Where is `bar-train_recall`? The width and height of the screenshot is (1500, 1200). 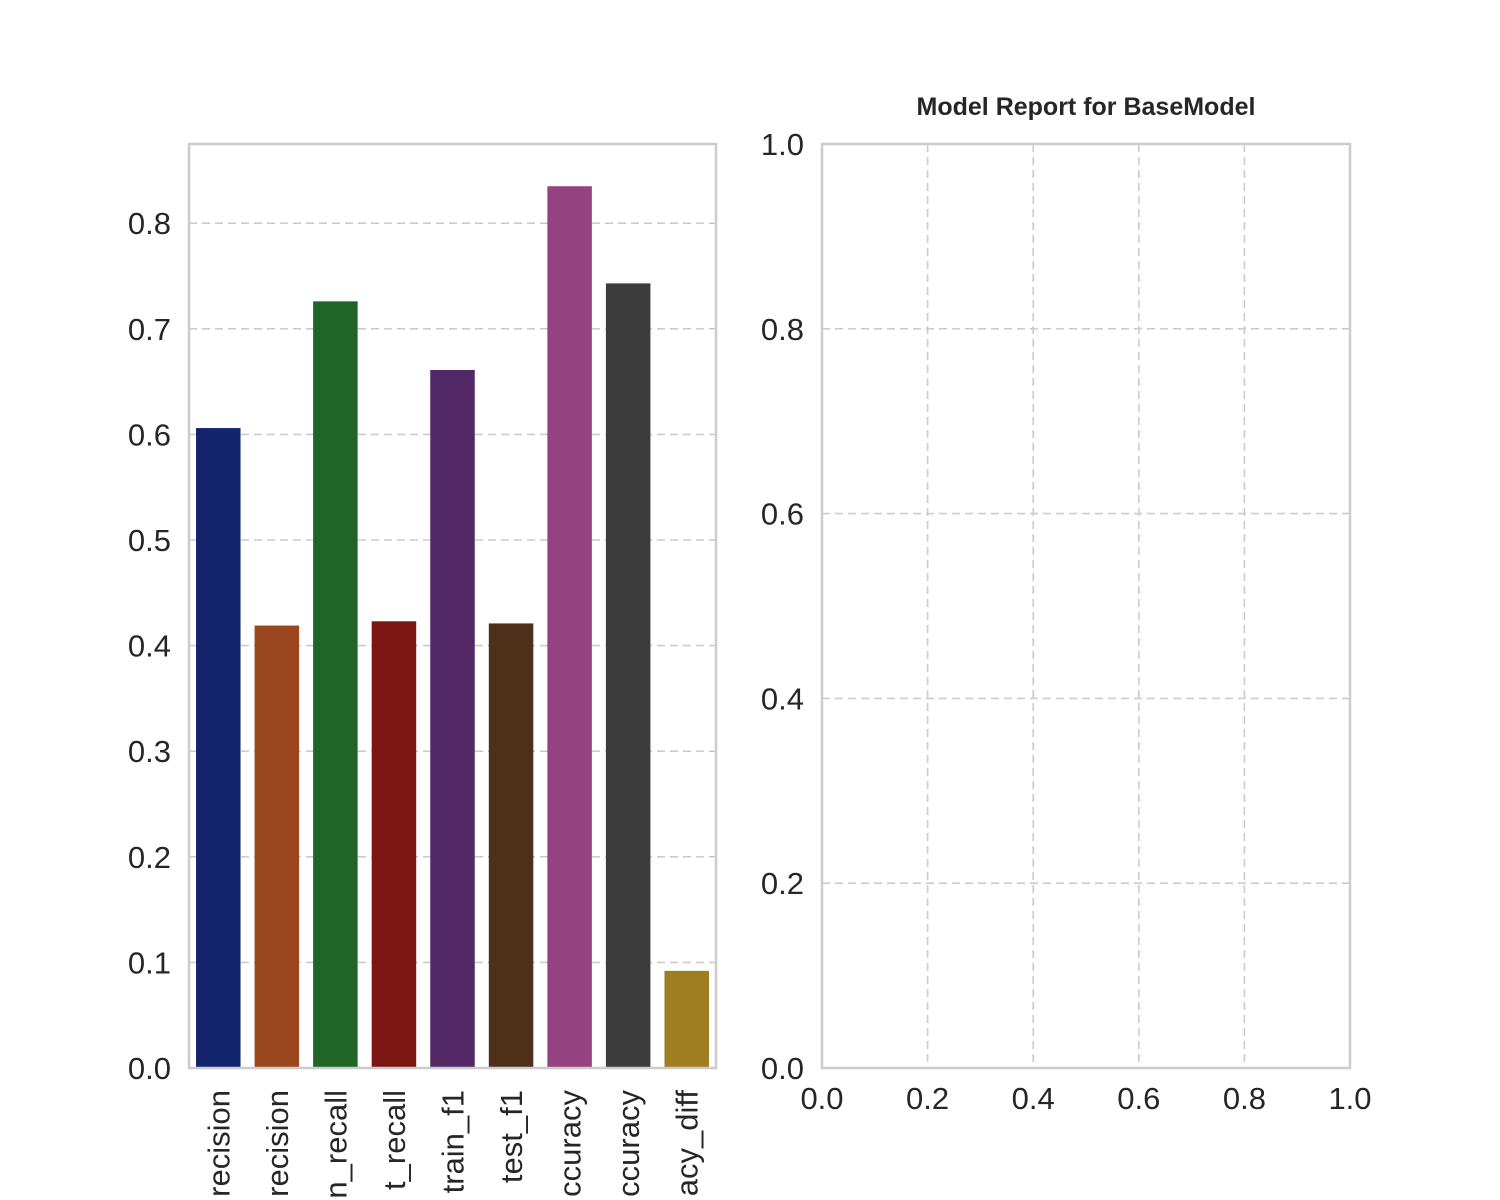 bar-train_recall is located at coordinates (335, 684).